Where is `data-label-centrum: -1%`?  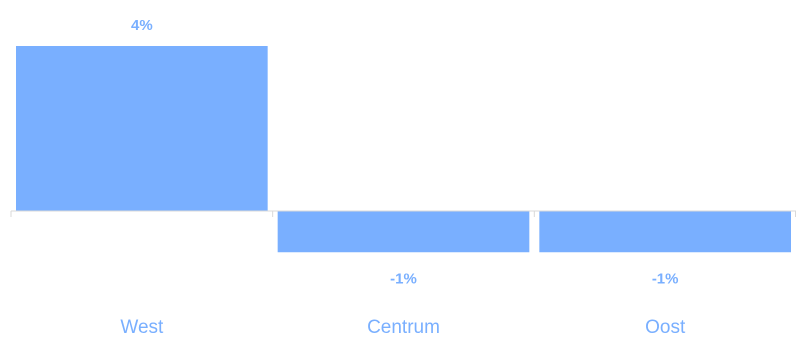
data-label-centrum: -1% is located at coordinates (403, 278).